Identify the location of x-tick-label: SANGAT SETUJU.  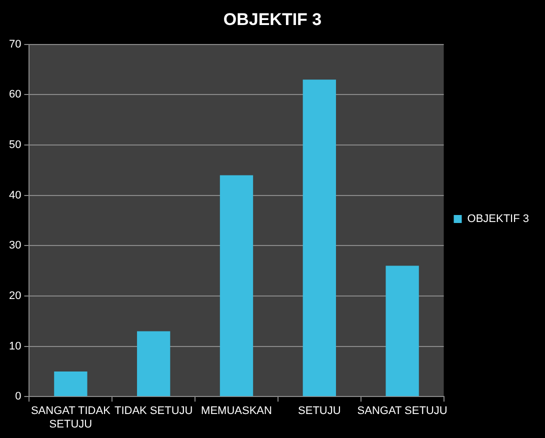
(402, 411).